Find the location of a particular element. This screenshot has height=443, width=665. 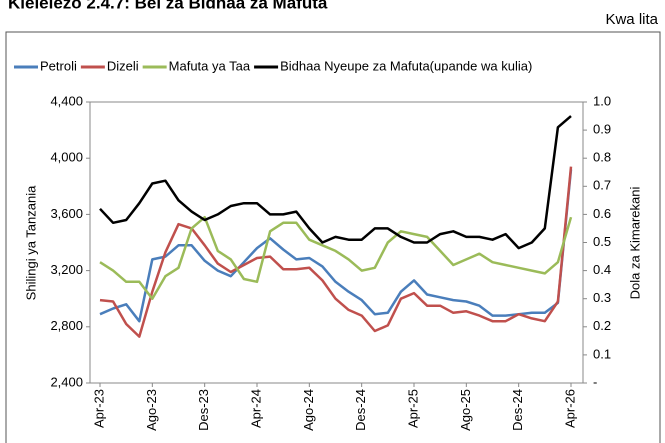

y2-tick-label: 1.0 is located at coordinates (602, 100).